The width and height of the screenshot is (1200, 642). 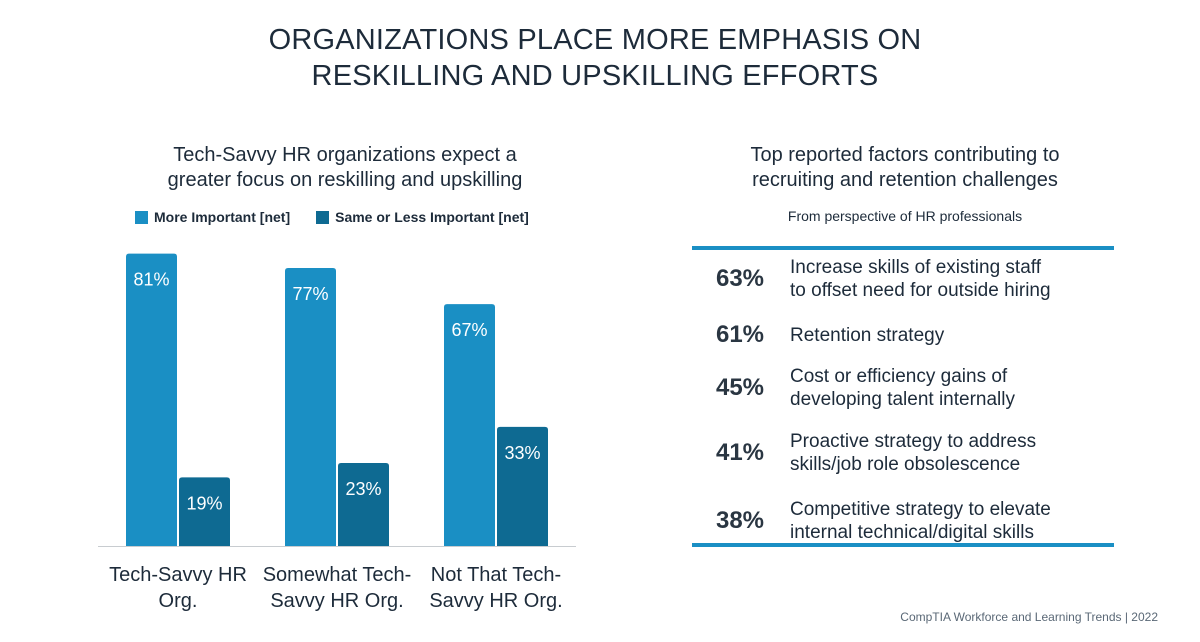 What do you see at coordinates (912, 532) in the screenshot?
I see `factor-description-line-2: internal technical/digital skills` at bounding box center [912, 532].